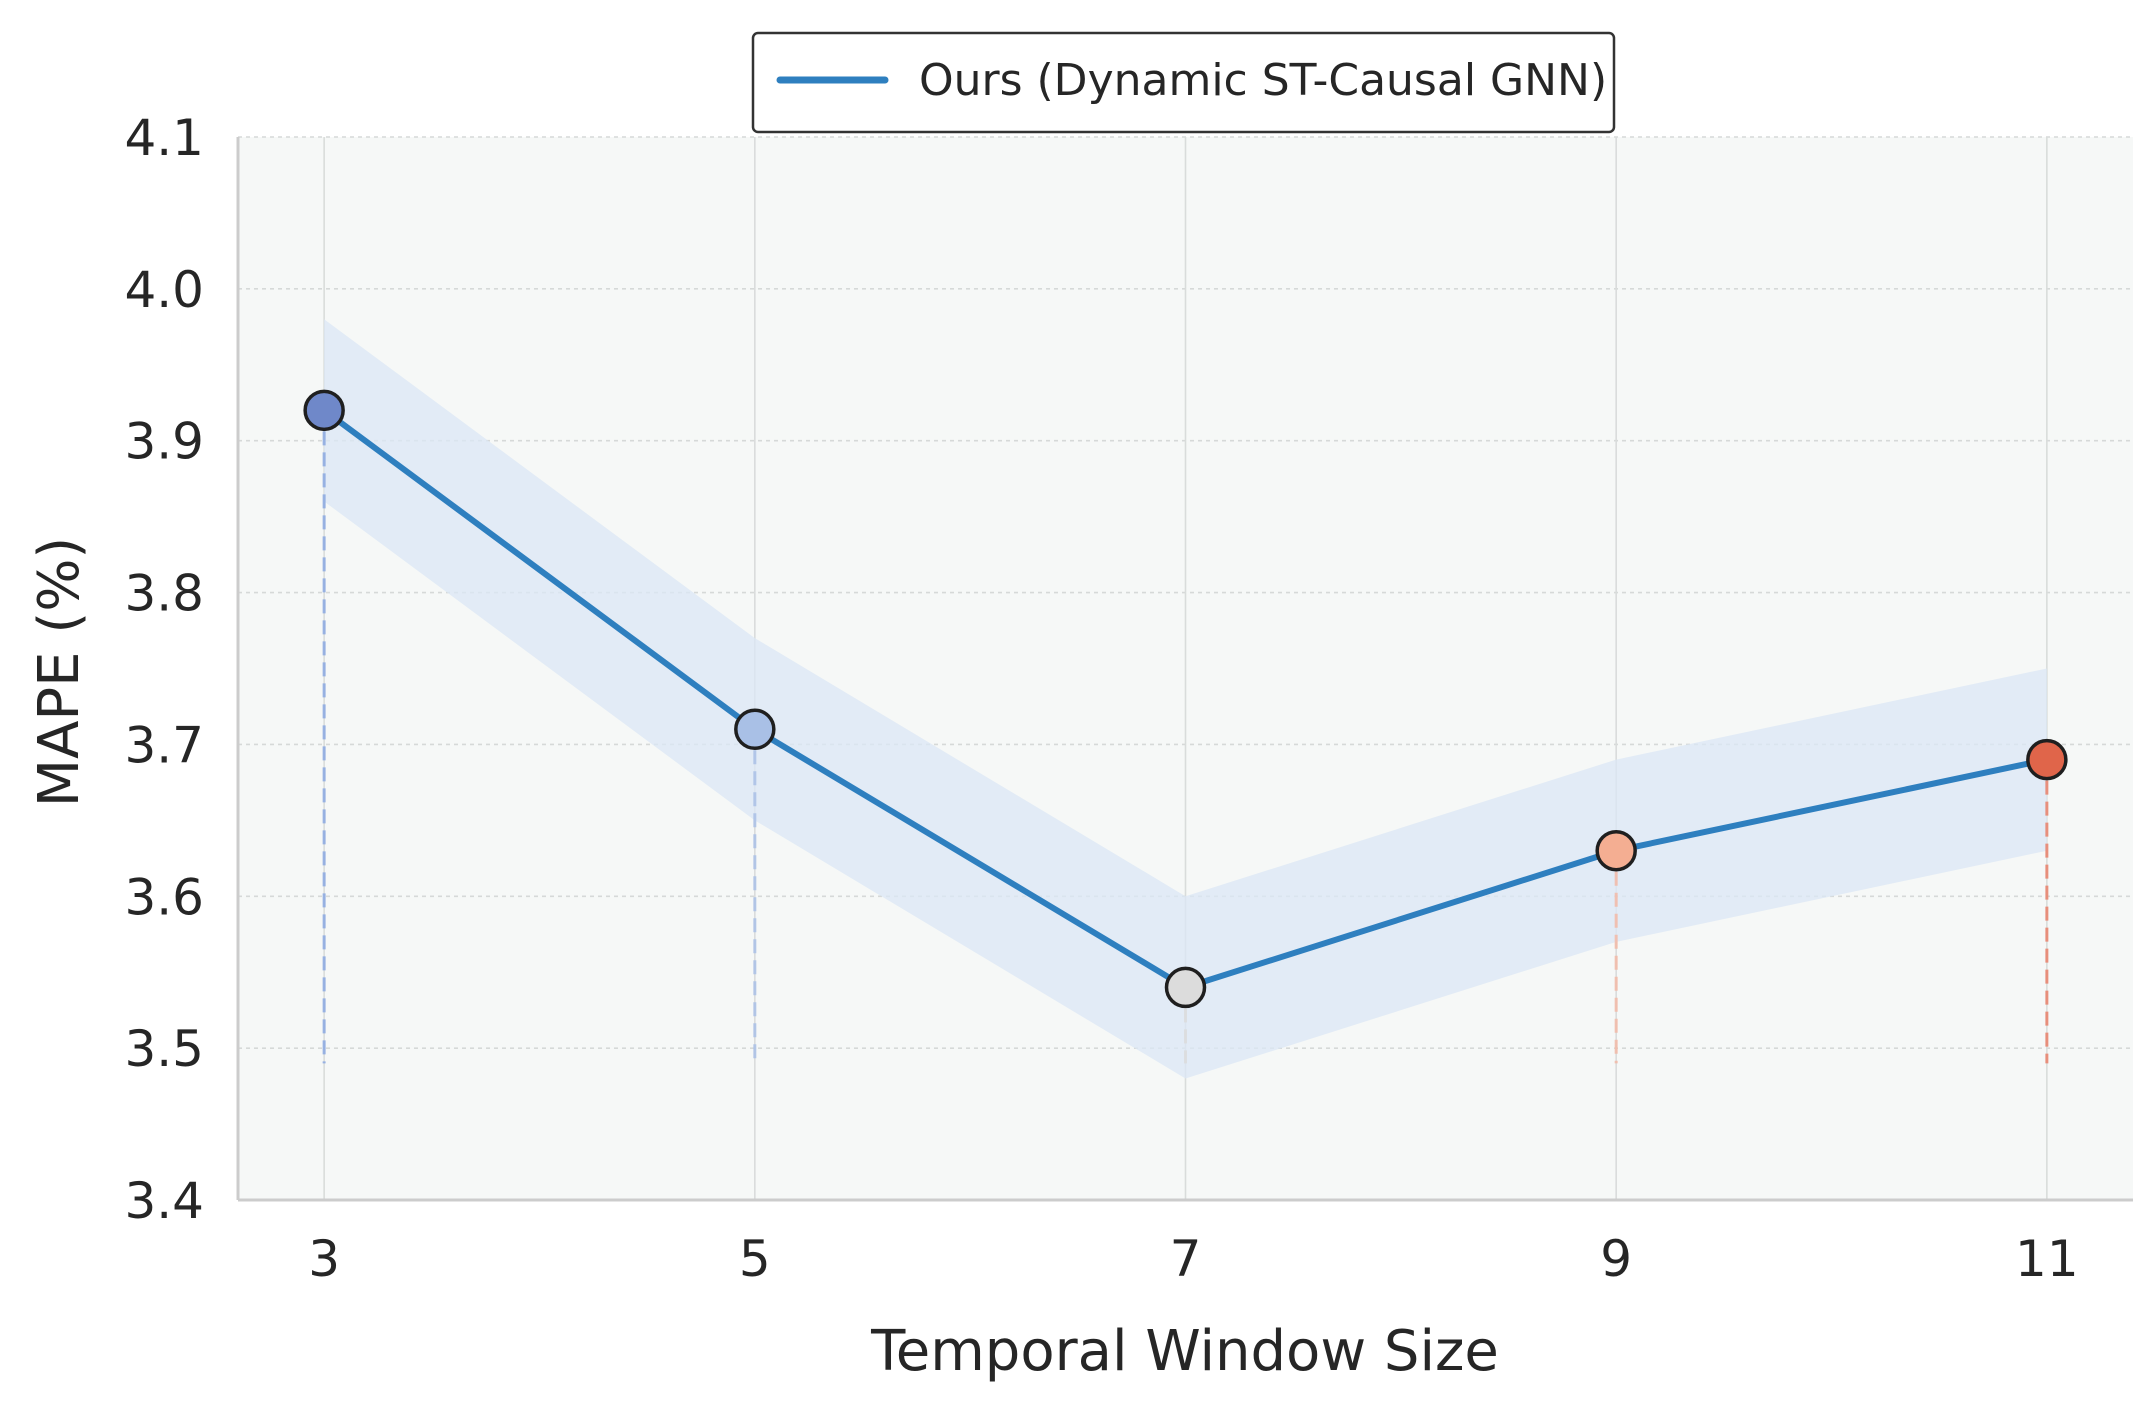 The image size is (2151, 1406). Describe the element at coordinates (164, 594) in the screenshot. I see `y-tick-label: 3.8` at that location.